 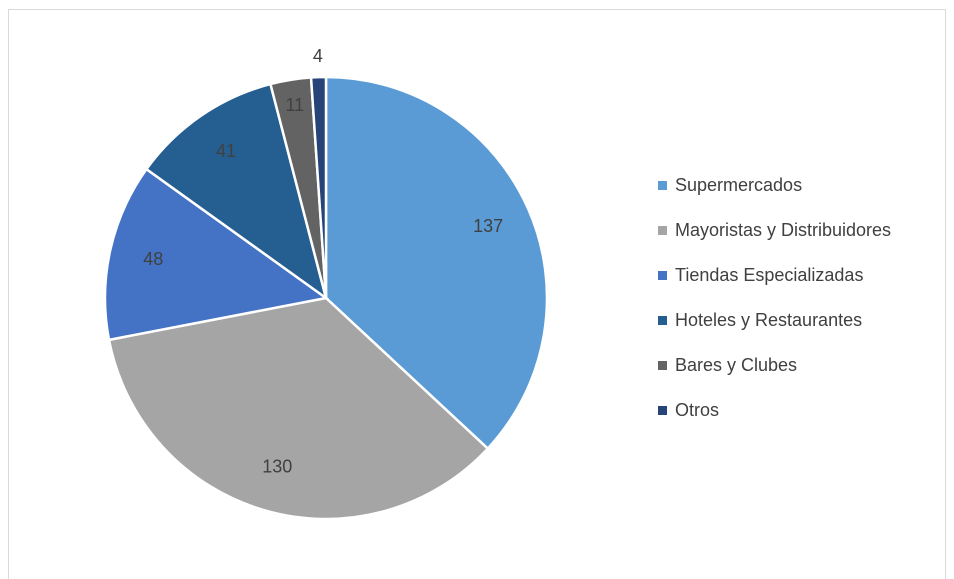 What do you see at coordinates (738, 185) in the screenshot?
I see `legend-label: Supermercados` at bounding box center [738, 185].